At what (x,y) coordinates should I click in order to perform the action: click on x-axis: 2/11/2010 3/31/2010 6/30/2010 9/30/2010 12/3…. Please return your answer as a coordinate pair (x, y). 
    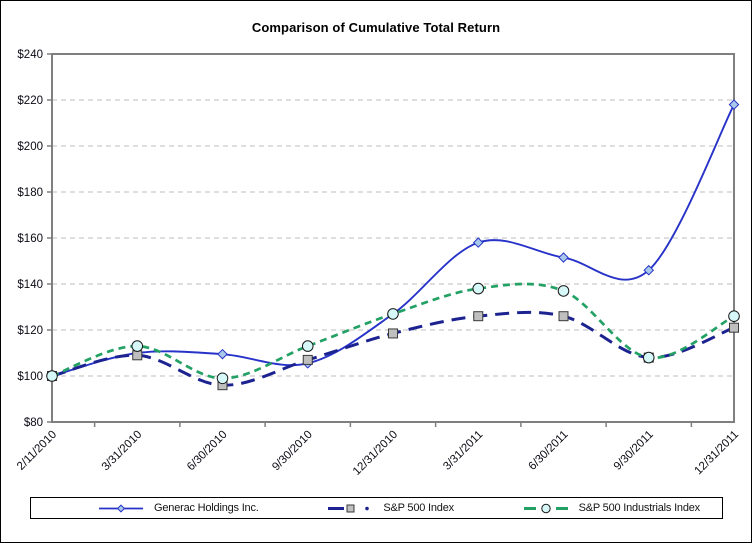
    Looking at the image, I should click on (378, 450).